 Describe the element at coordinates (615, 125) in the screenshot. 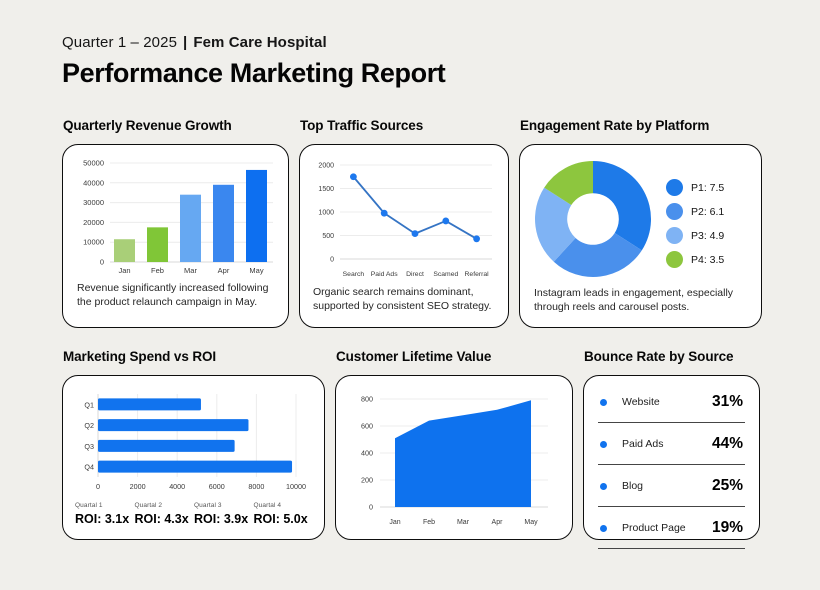

I see `panel-title-engagement: Engagement Rate by Platform` at that location.